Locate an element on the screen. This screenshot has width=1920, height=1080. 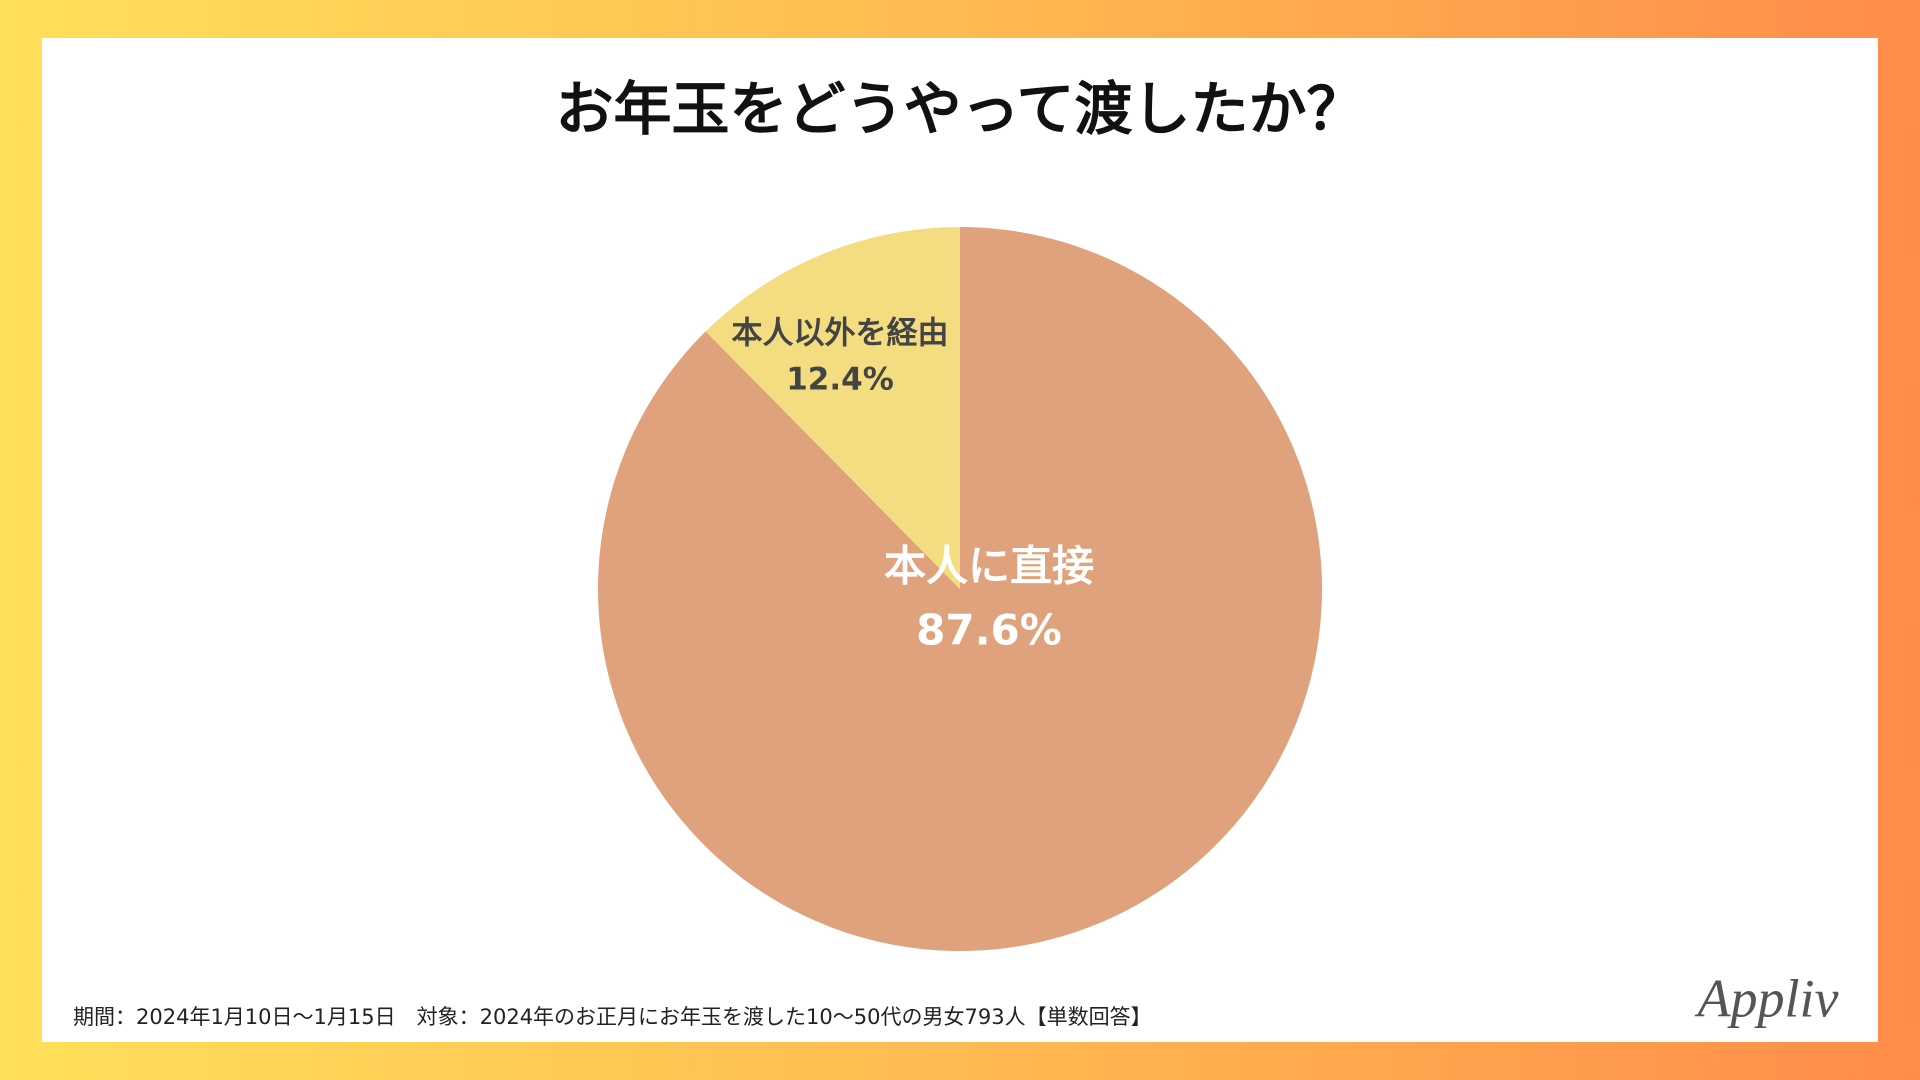
slice-value-label: 87.6% is located at coordinates (989, 630).